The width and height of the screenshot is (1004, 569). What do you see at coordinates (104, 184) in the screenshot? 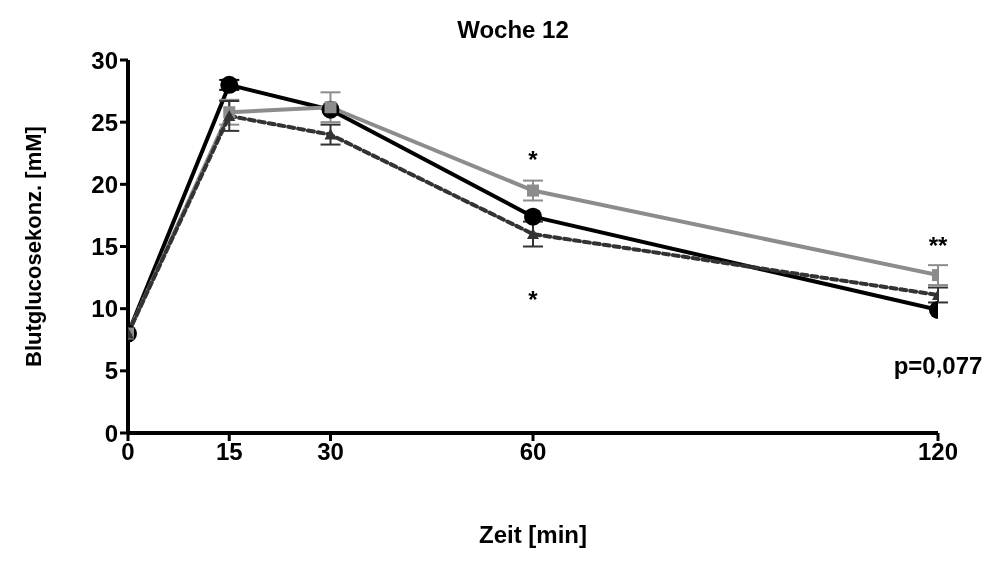
I see `y-tick-label: 20` at bounding box center [104, 184].